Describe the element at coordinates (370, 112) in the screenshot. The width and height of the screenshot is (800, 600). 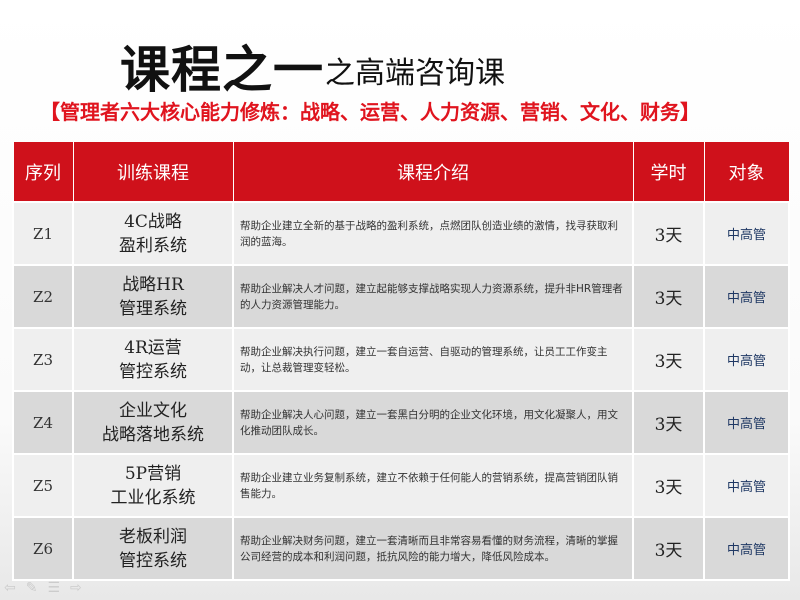
I see `tagline: 【管理者六大核心能力修炼：战略、运营、人力资源、营销、文化、财务】` at that location.